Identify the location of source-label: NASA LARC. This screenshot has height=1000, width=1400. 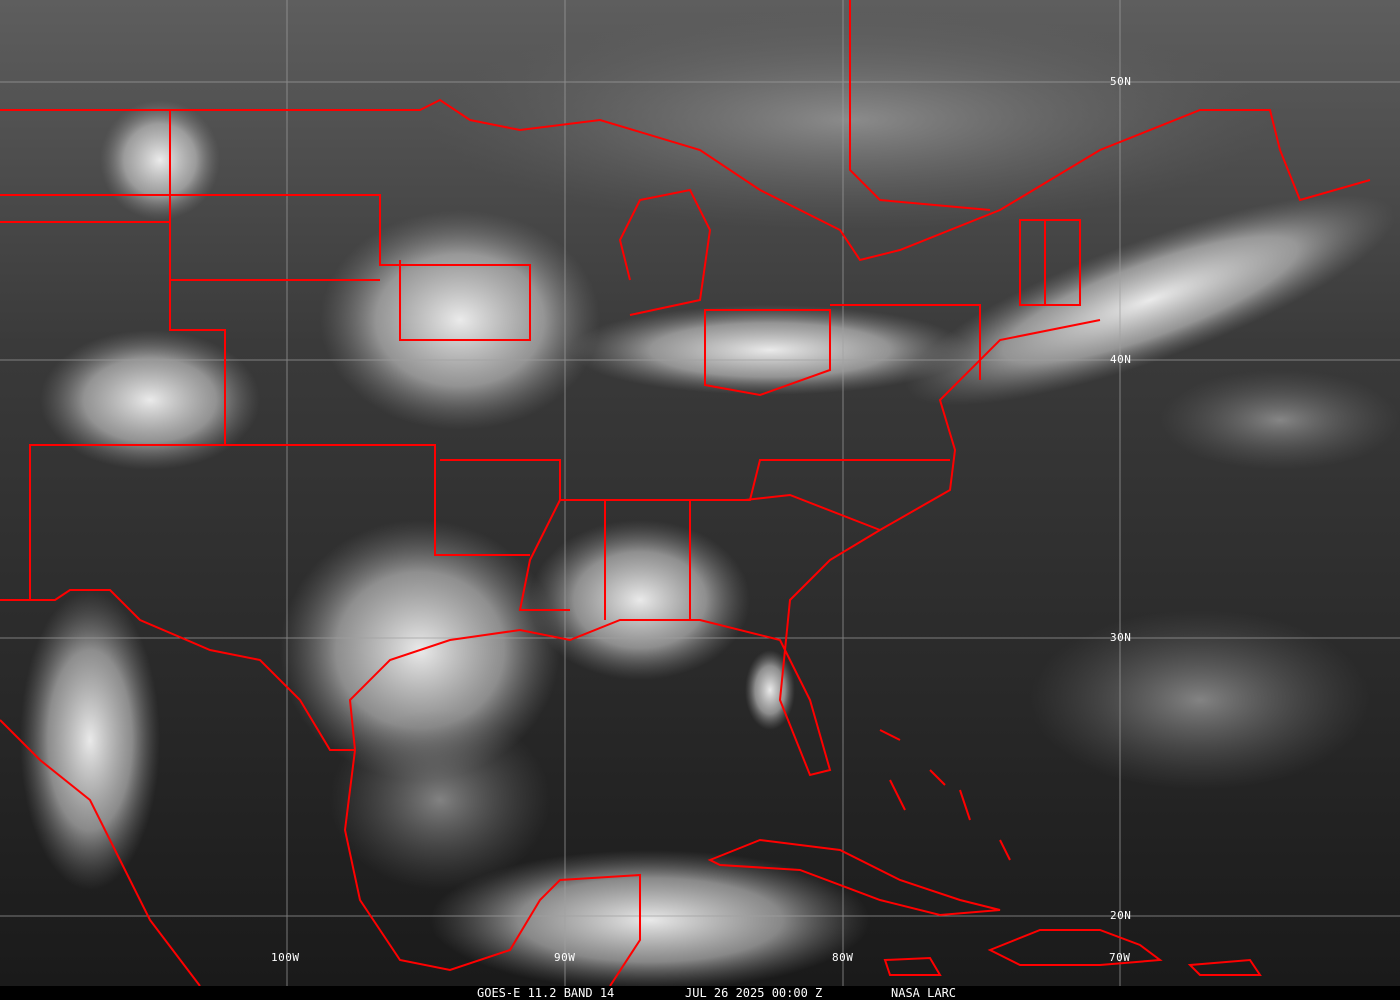
(924, 993).